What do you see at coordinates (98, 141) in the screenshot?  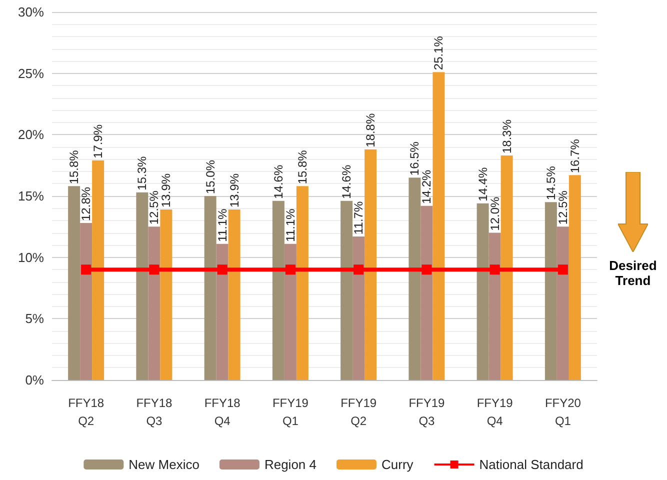 I see `data-label: 17.9%` at bounding box center [98, 141].